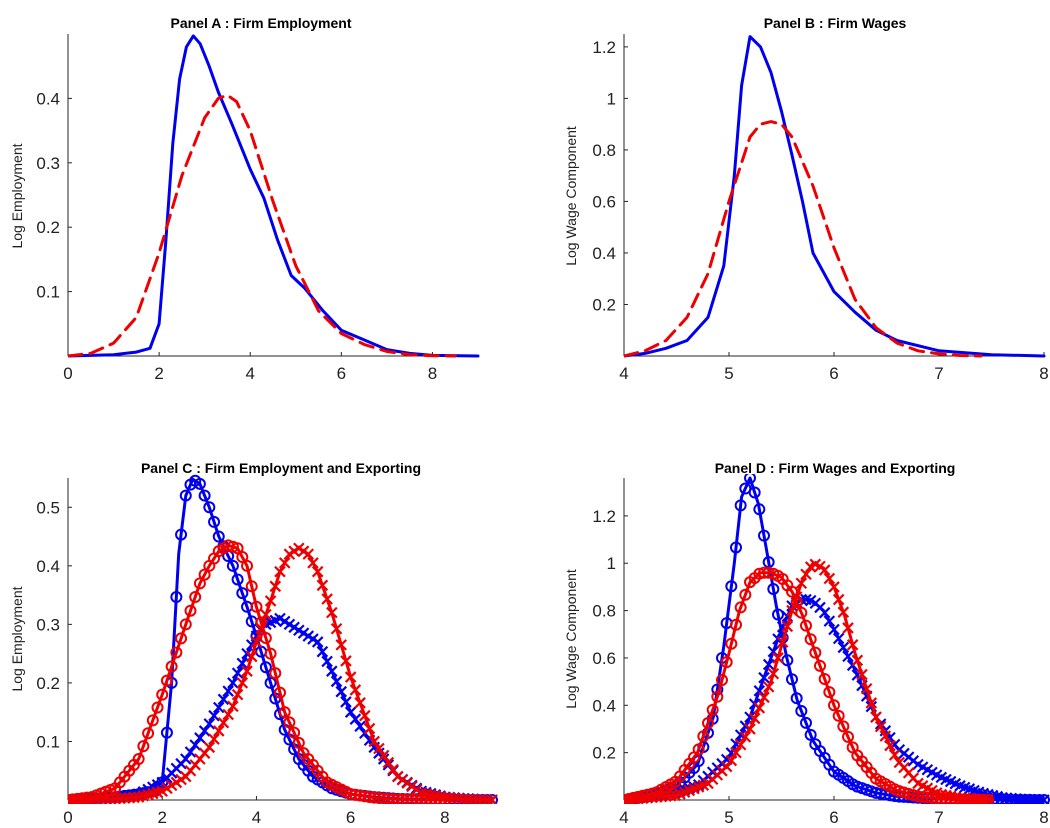 Image resolution: width=1050 pixels, height=828 pixels. What do you see at coordinates (835, 468) in the screenshot?
I see `panel-title: Panel D : Firm Wages and Exporting` at bounding box center [835, 468].